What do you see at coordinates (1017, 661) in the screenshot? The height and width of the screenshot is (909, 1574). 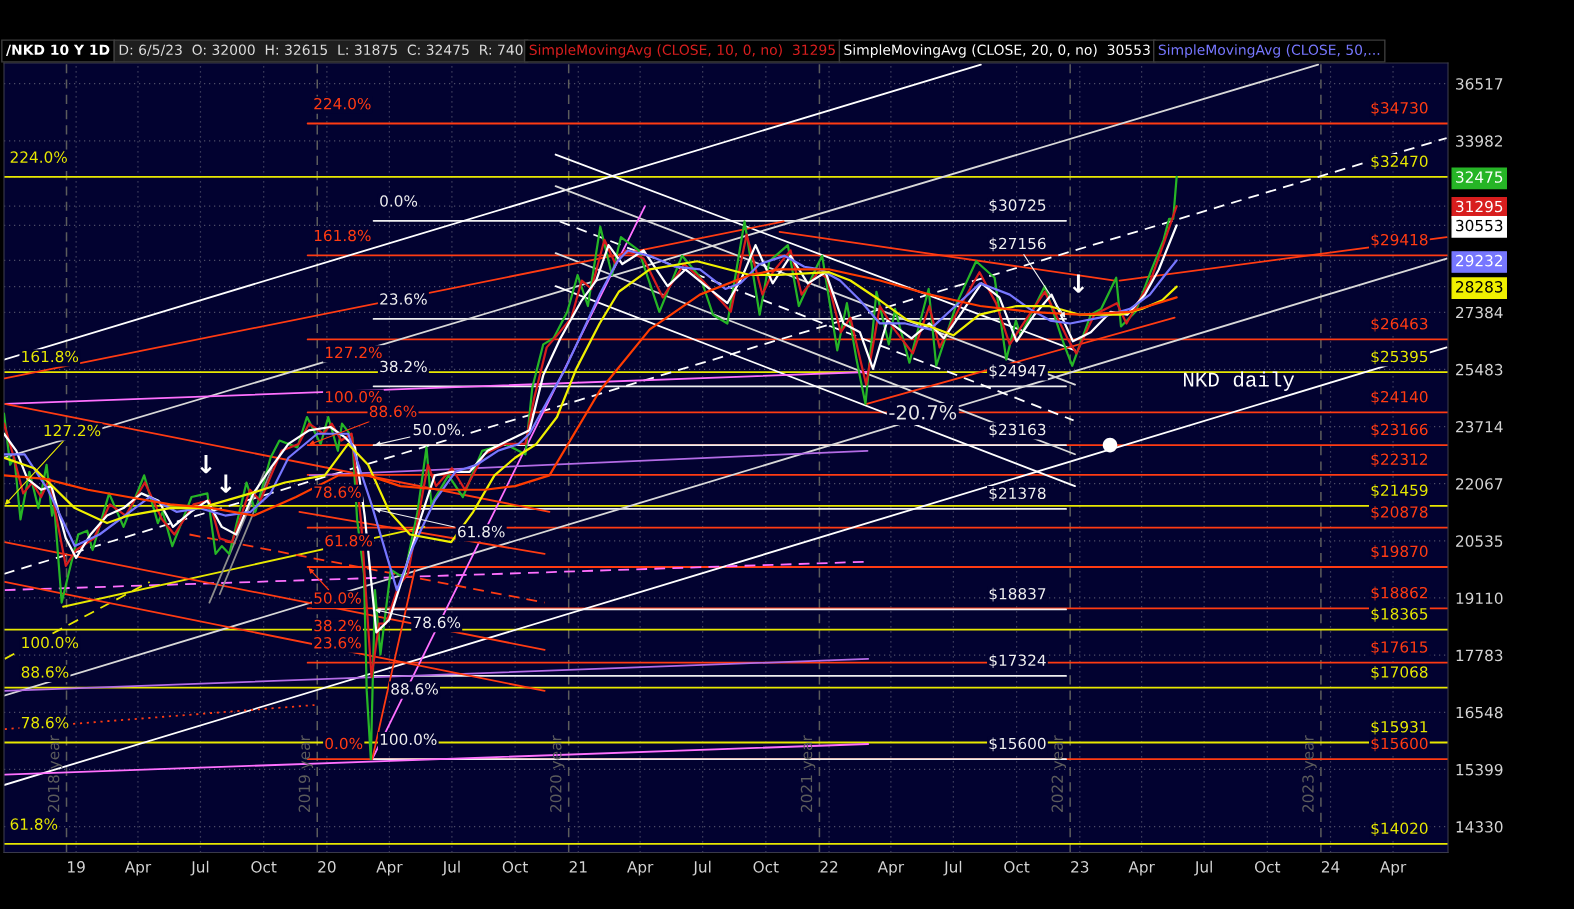 I see `data-label: $17324` at bounding box center [1017, 661].